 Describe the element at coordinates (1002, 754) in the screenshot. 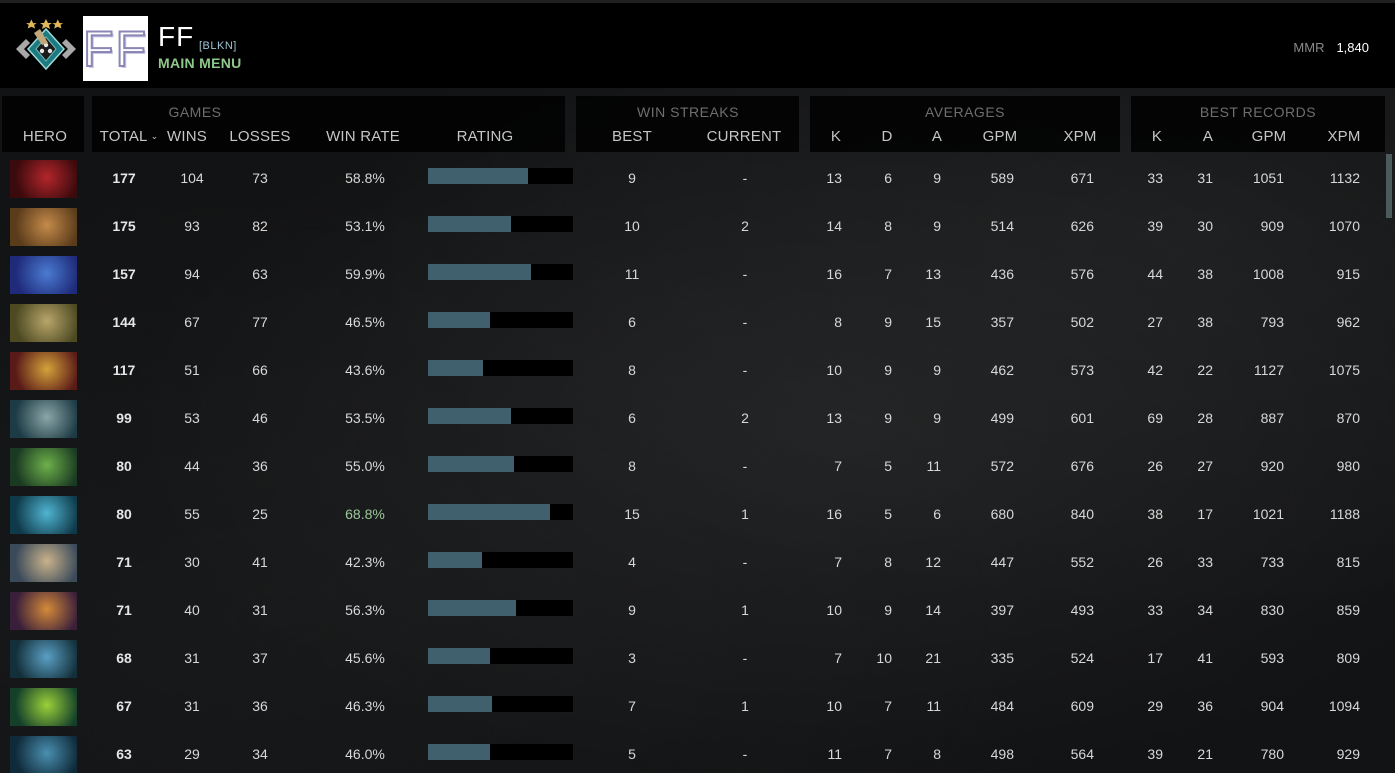

I see `cell-avg-gpm: 498` at that location.